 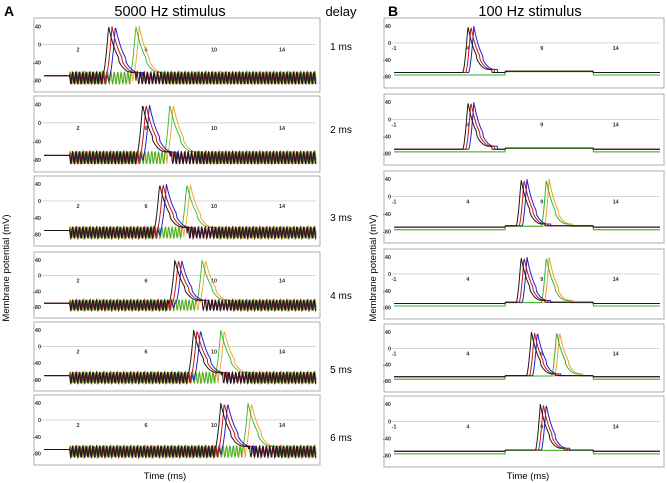 I want to click on panel-a-row-5-trace-node53, so click(x=180, y=357).